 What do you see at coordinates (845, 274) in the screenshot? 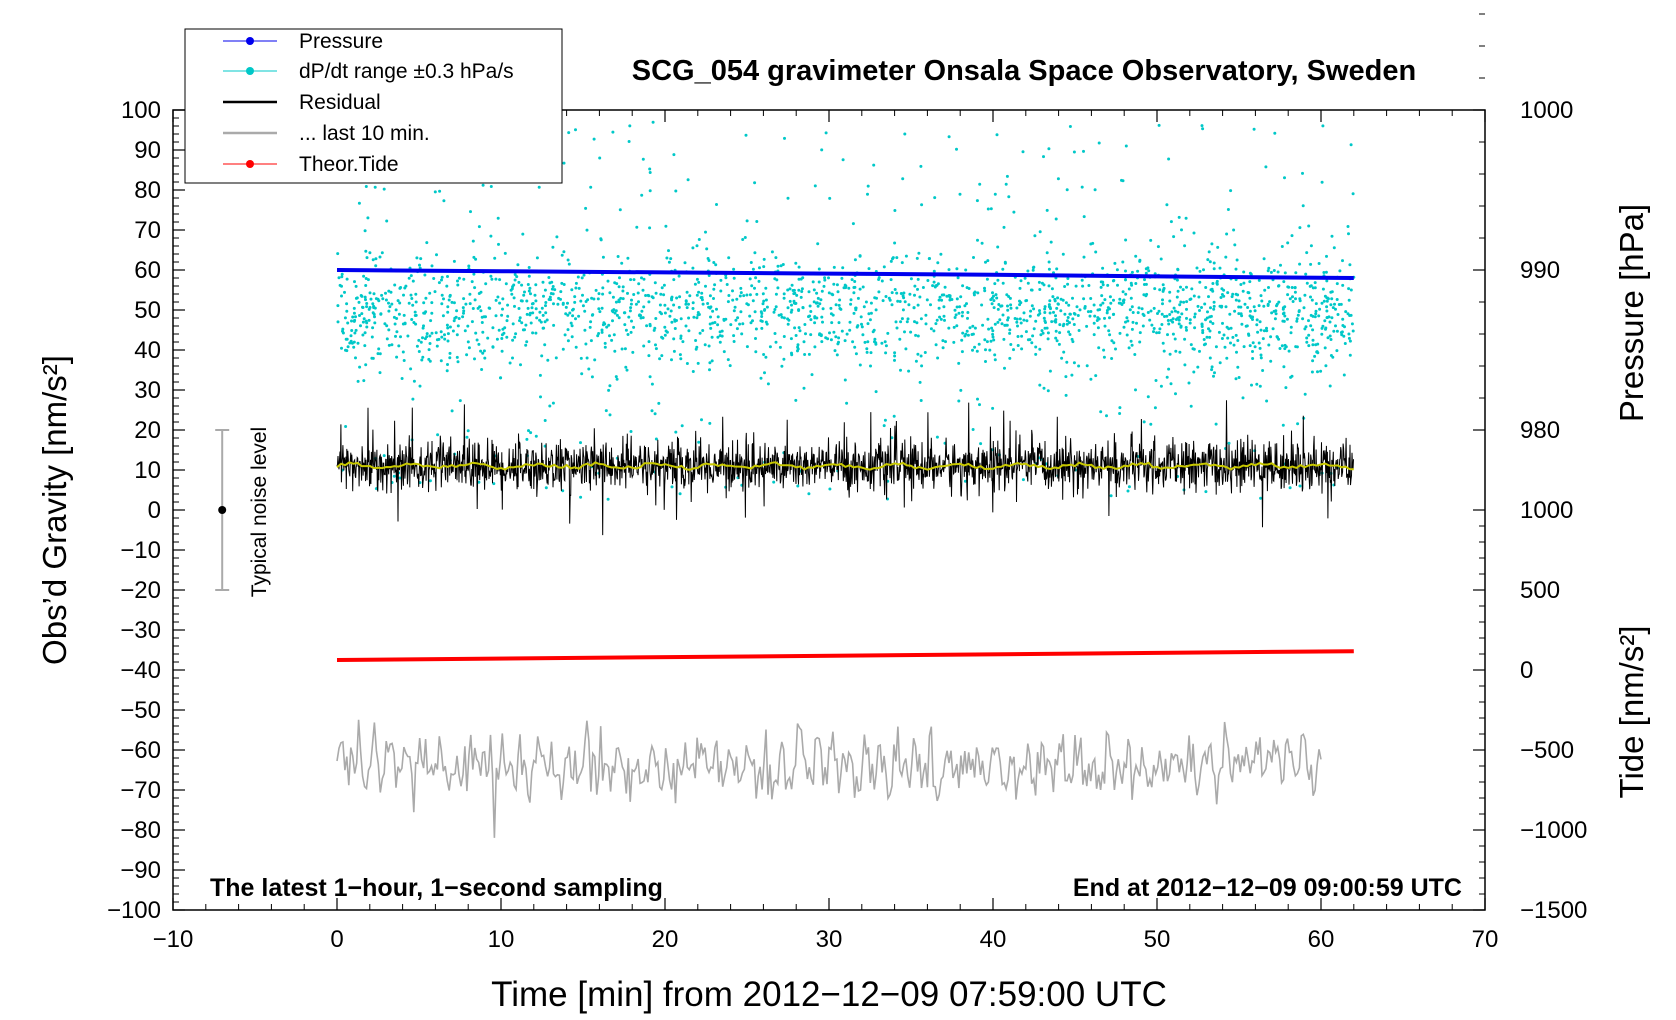
I see `pressure-line` at bounding box center [845, 274].